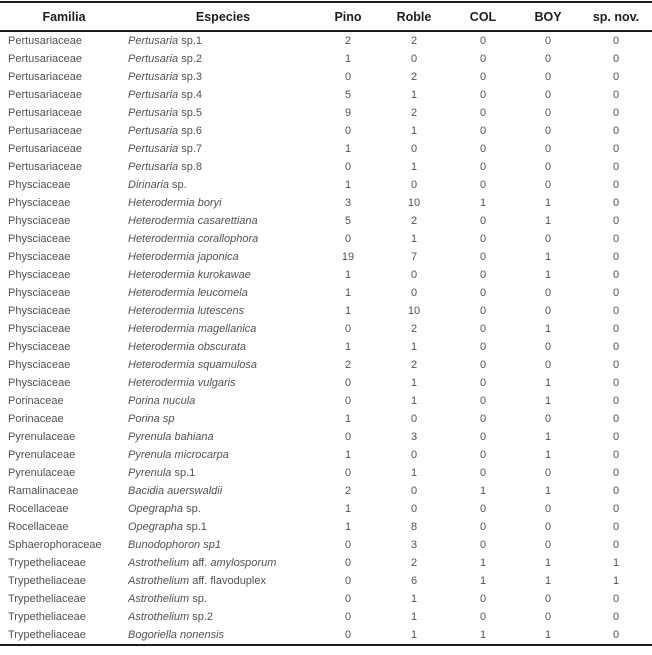  I want to click on table-row: Pertusariaceae Pertusaria sp.1 2 2 0 0 0, so click(326, 40).